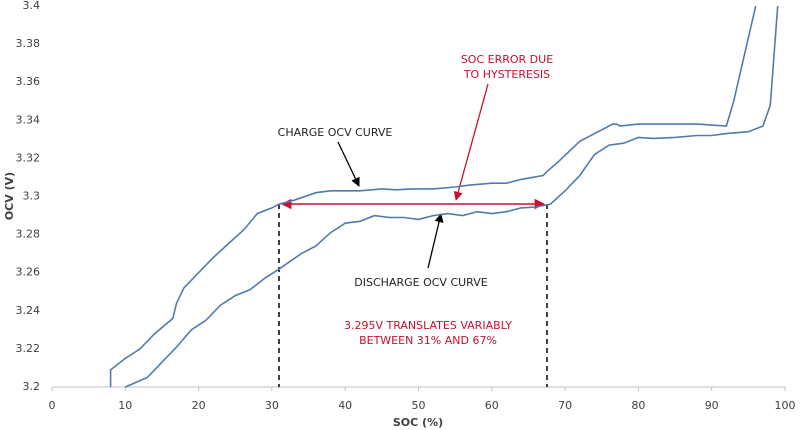  What do you see at coordinates (335, 132) in the screenshot?
I see `curve-label: CHARGE OCV CURVE` at bounding box center [335, 132].